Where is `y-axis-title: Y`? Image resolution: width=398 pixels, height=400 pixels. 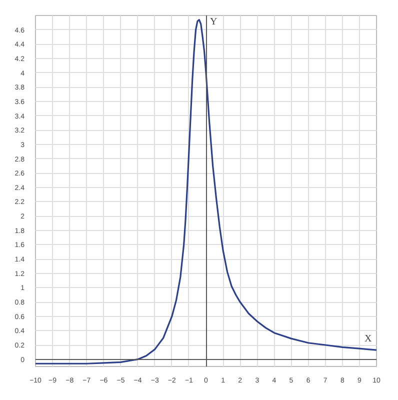 y-axis-title: Y is located at coordinates (214, 22).